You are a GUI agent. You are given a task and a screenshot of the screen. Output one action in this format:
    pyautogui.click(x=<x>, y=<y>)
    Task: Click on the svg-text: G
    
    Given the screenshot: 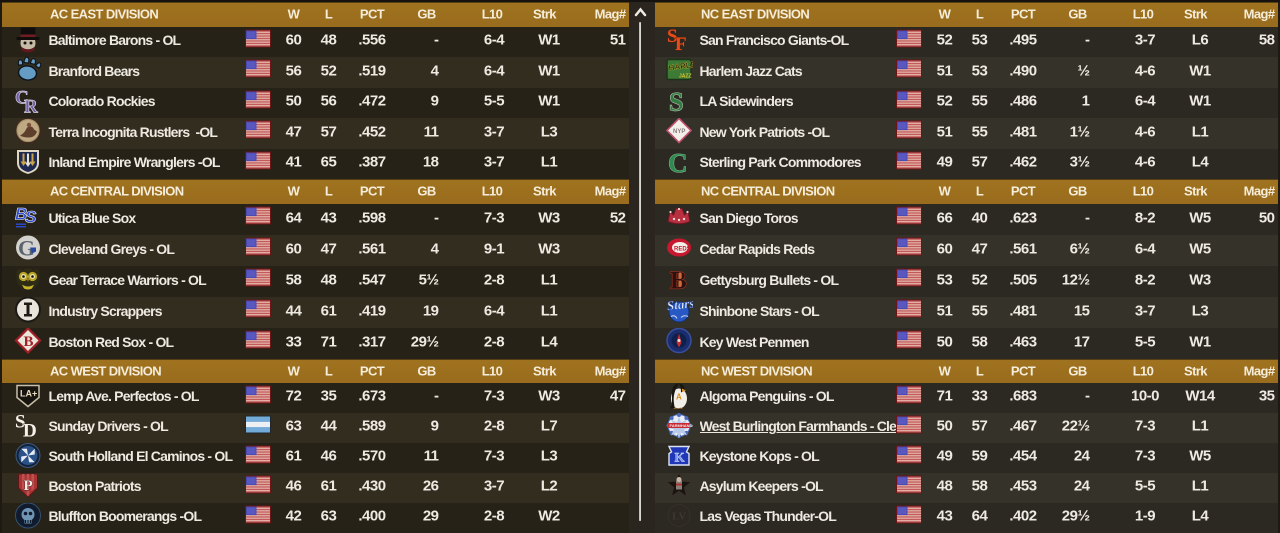 What is the action you would take?
    pyautogui.click(x=26, y=248)
    